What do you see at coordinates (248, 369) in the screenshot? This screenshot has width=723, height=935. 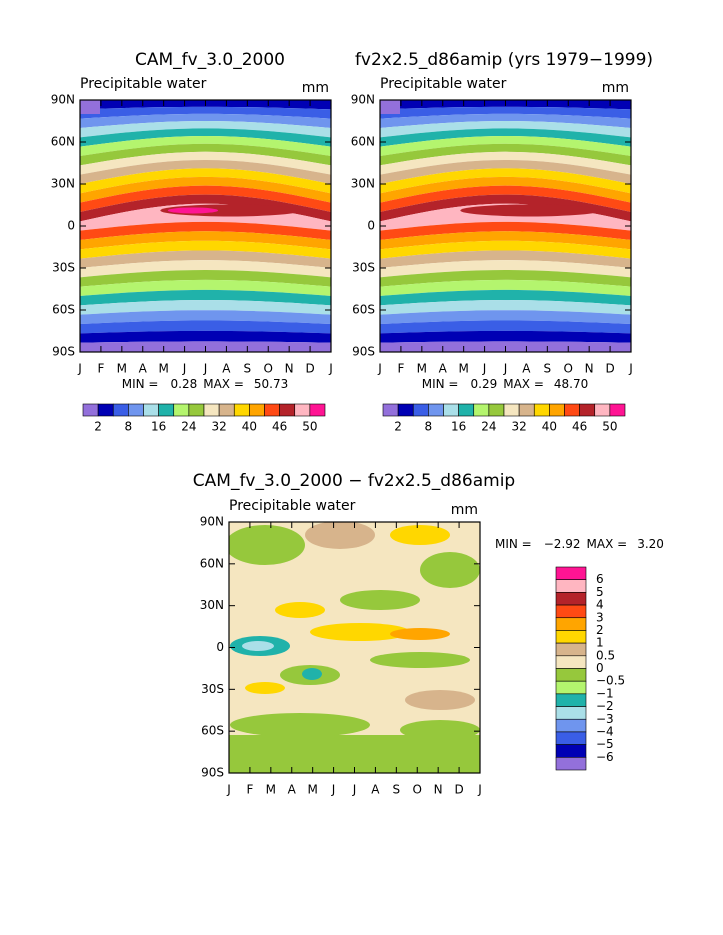 I see `x-tick-label: S` at bounding box center [248, 369].